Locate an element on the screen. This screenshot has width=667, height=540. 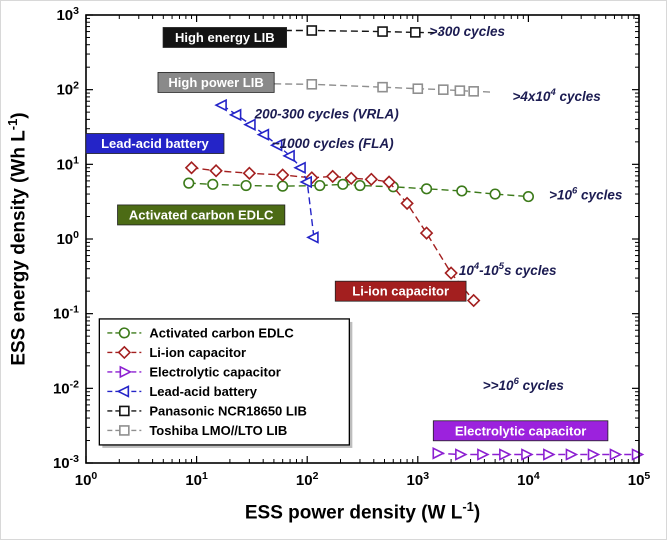
legend-item-activated-carbon-edlc: Activated carbon EDLC is located at coordinates (200, 332).